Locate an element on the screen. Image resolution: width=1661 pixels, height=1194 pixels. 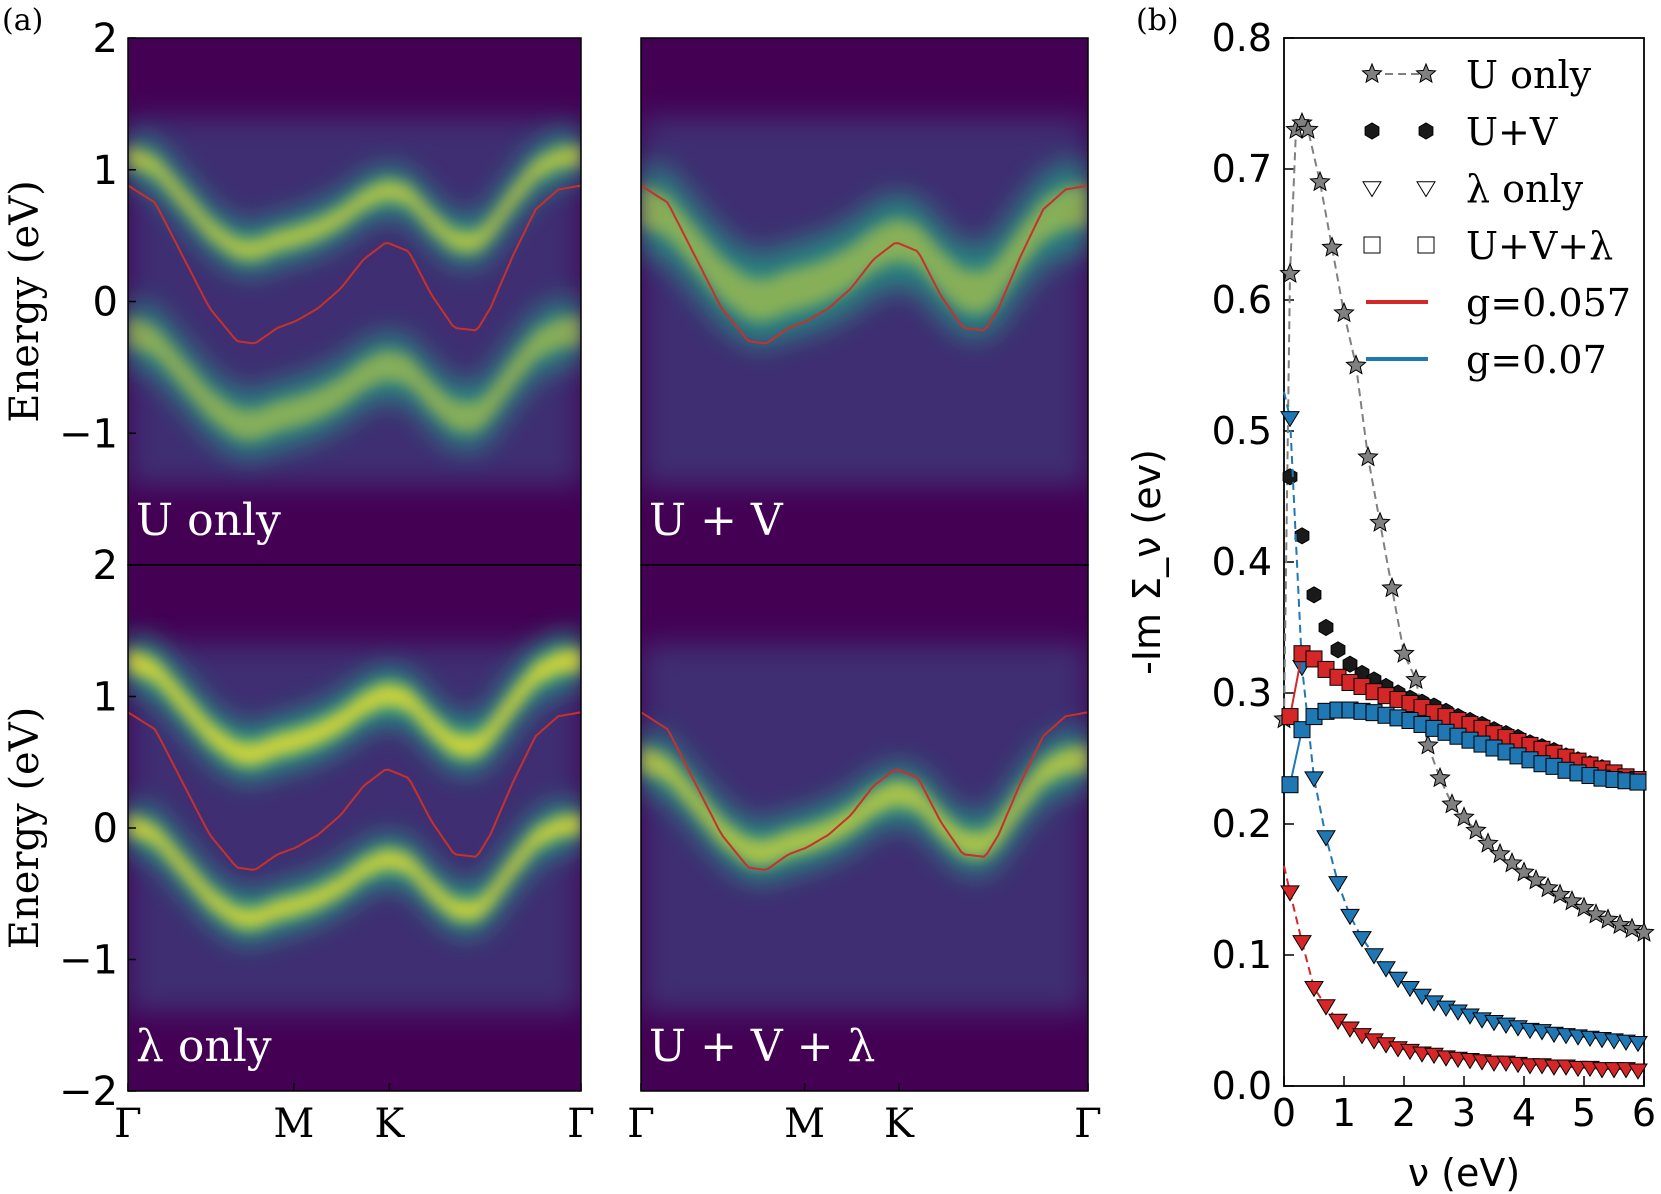
x-tick-label: 3 is located at coordinates (1464, 1113).